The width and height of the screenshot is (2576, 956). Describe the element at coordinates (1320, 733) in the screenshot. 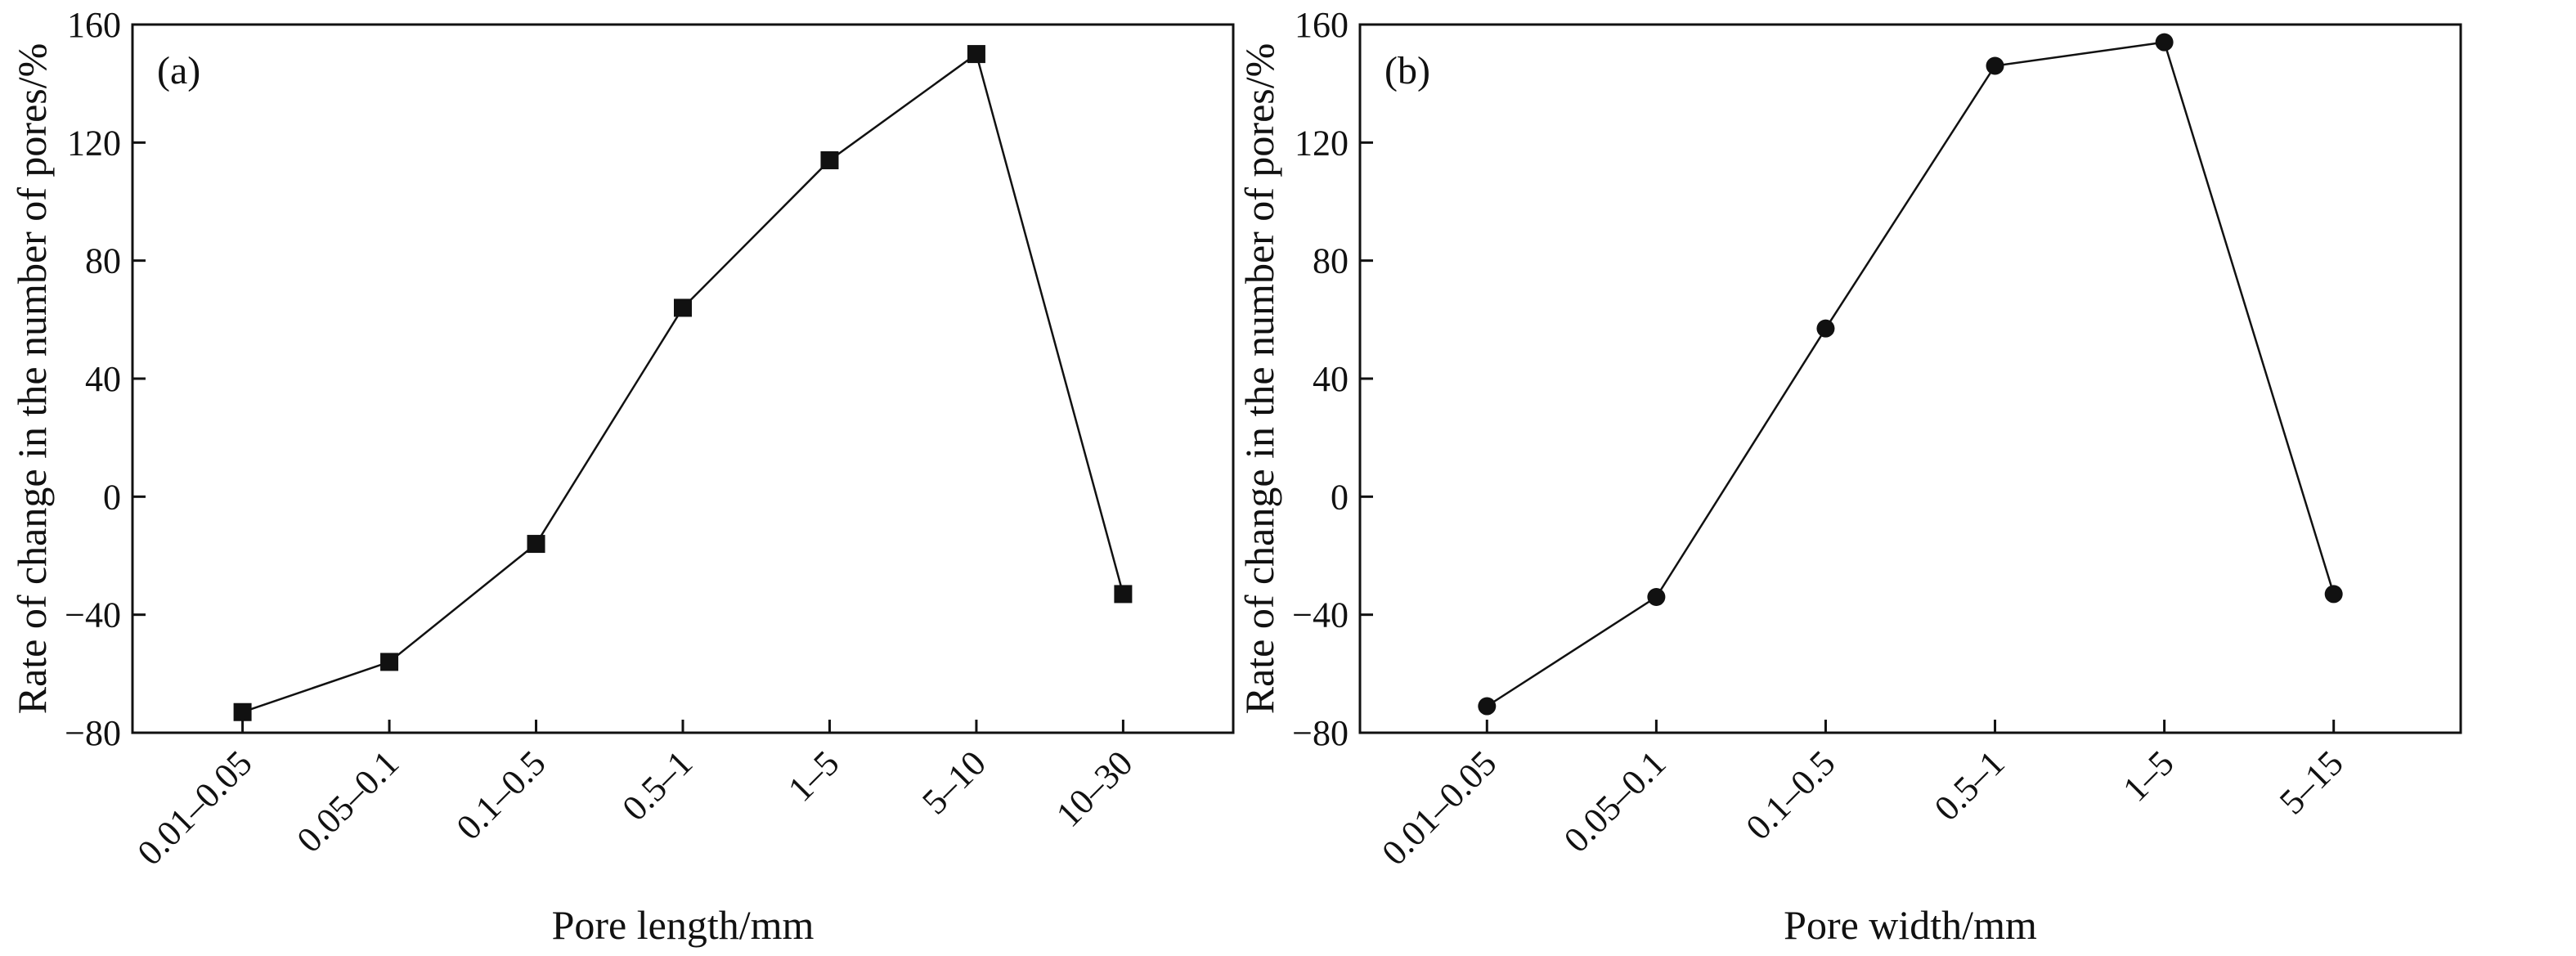

I see `y-tick-label-b: −80` at that location.